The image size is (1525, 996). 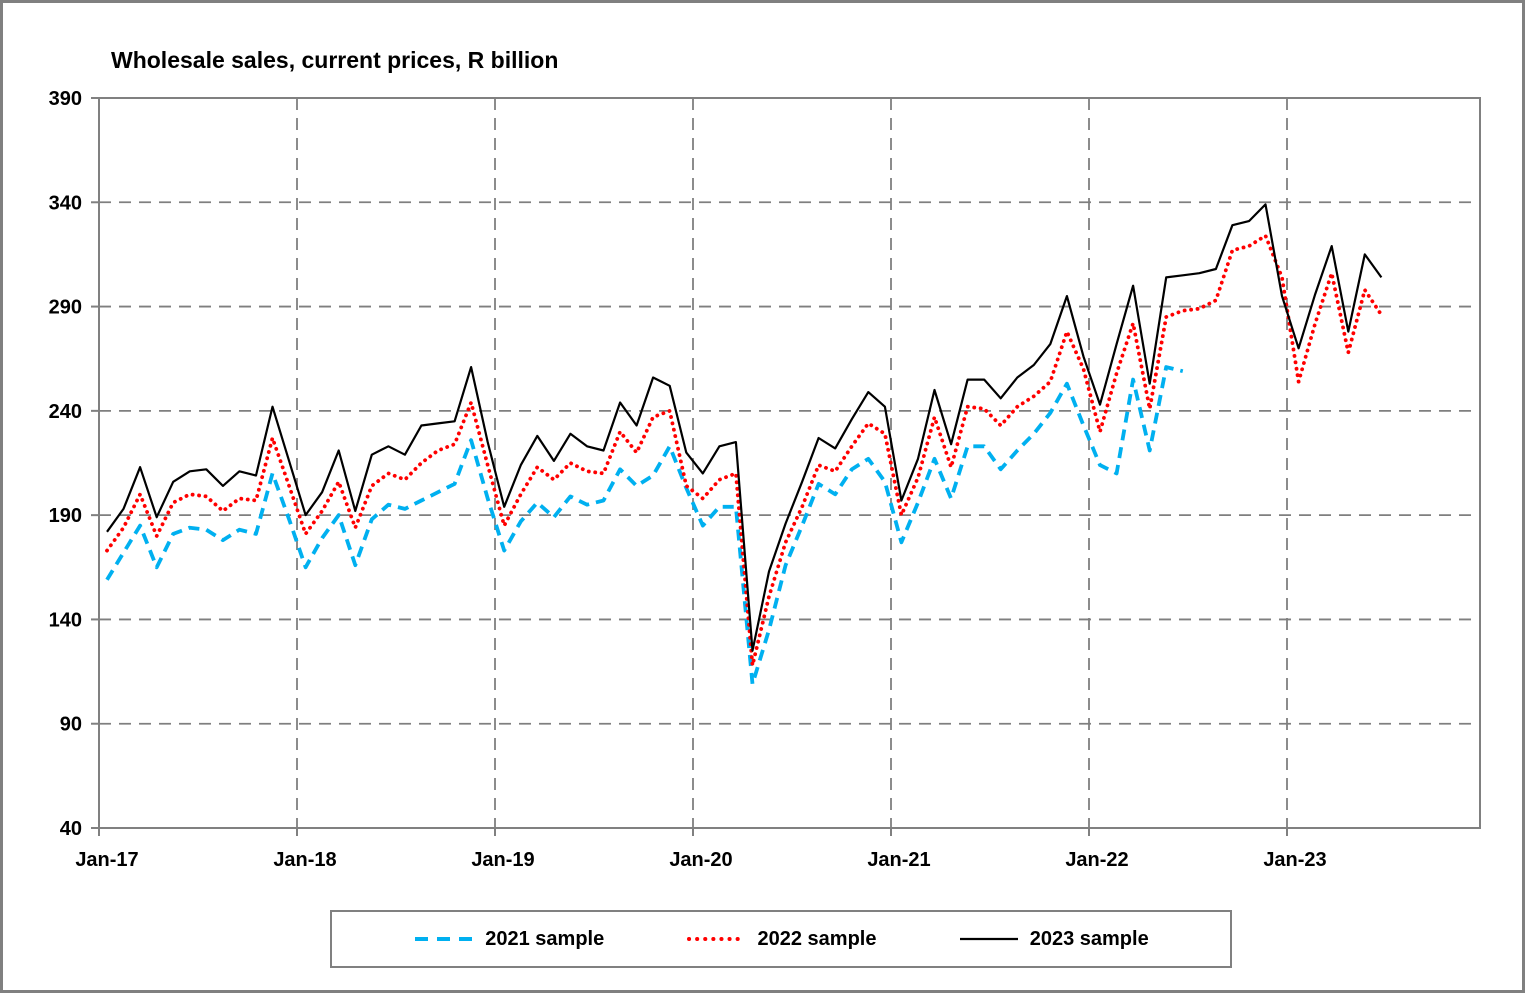 I want to click on x-tick-label: Jan-17, so click(x=106, y=860).